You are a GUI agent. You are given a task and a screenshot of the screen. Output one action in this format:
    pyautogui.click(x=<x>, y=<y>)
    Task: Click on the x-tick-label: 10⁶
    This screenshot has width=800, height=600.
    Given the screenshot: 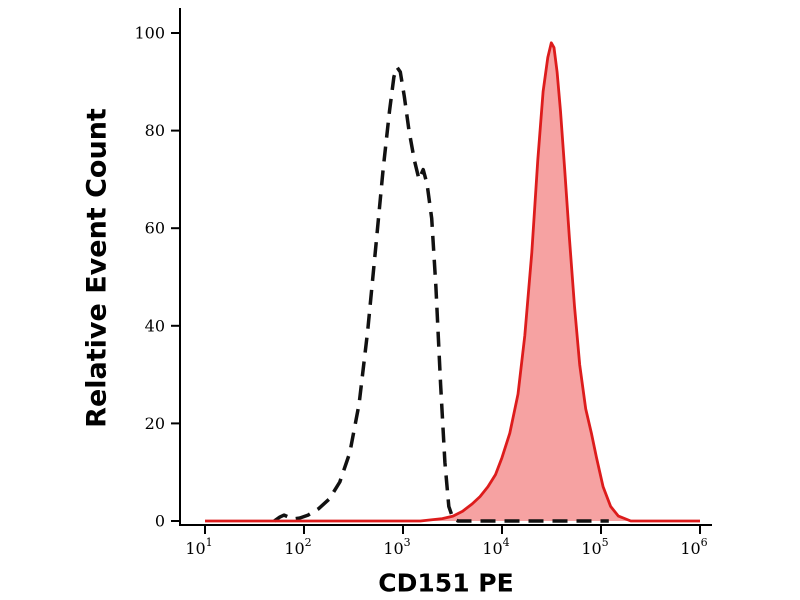 What is the action you would take?
    pyautogui.click(x=693, y=547)
    